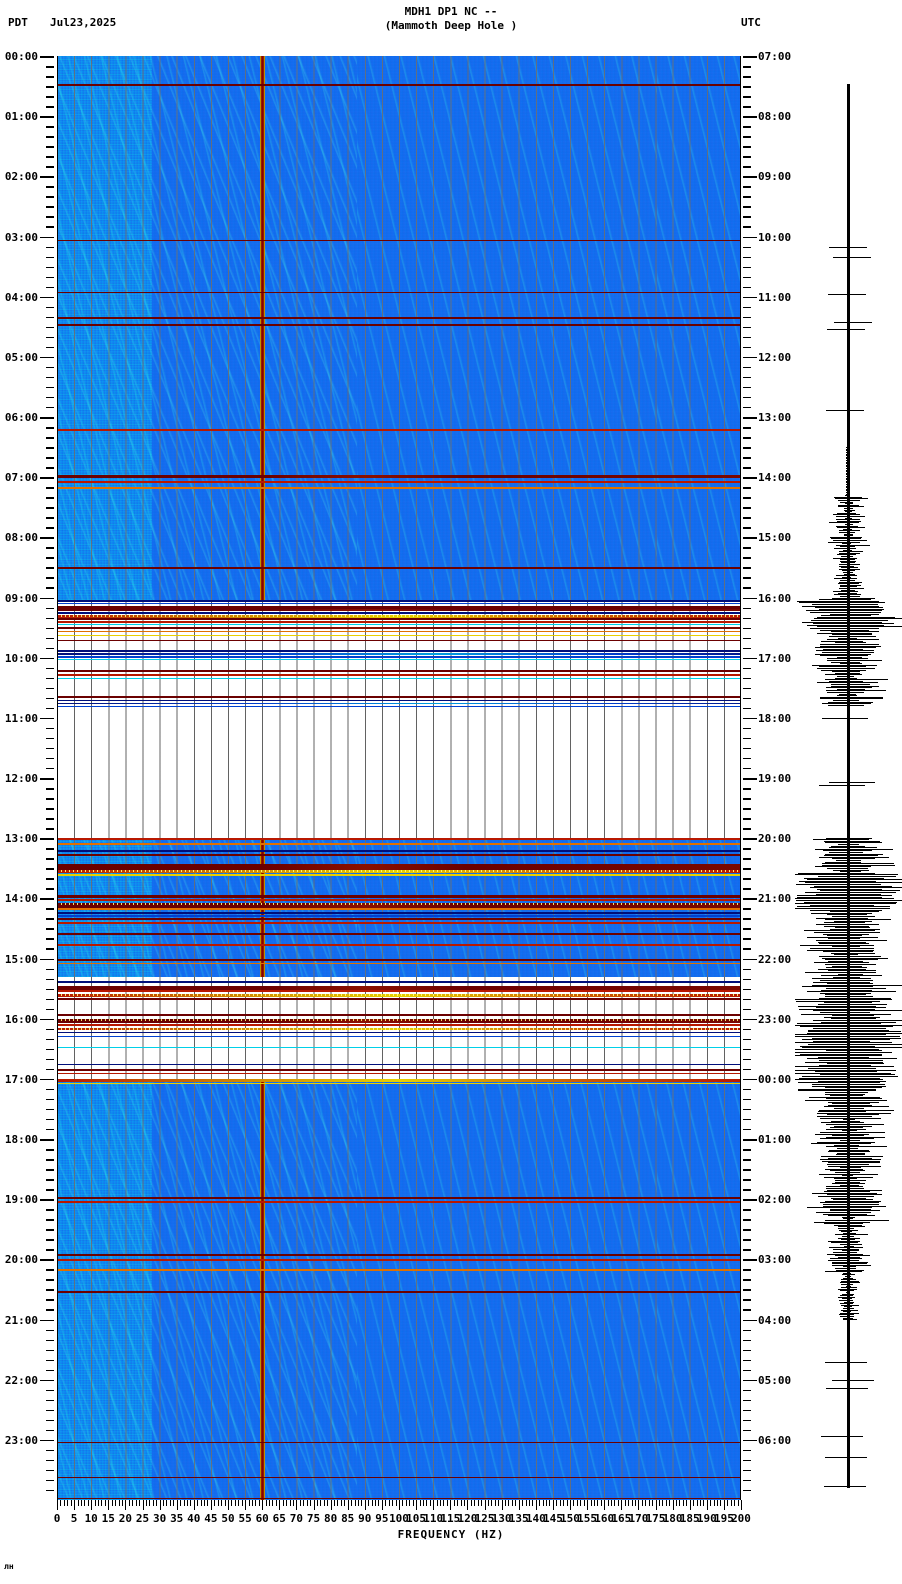 The image size is (902, 1584). I want to click on frequency-label: 150, so click(570, 1518).